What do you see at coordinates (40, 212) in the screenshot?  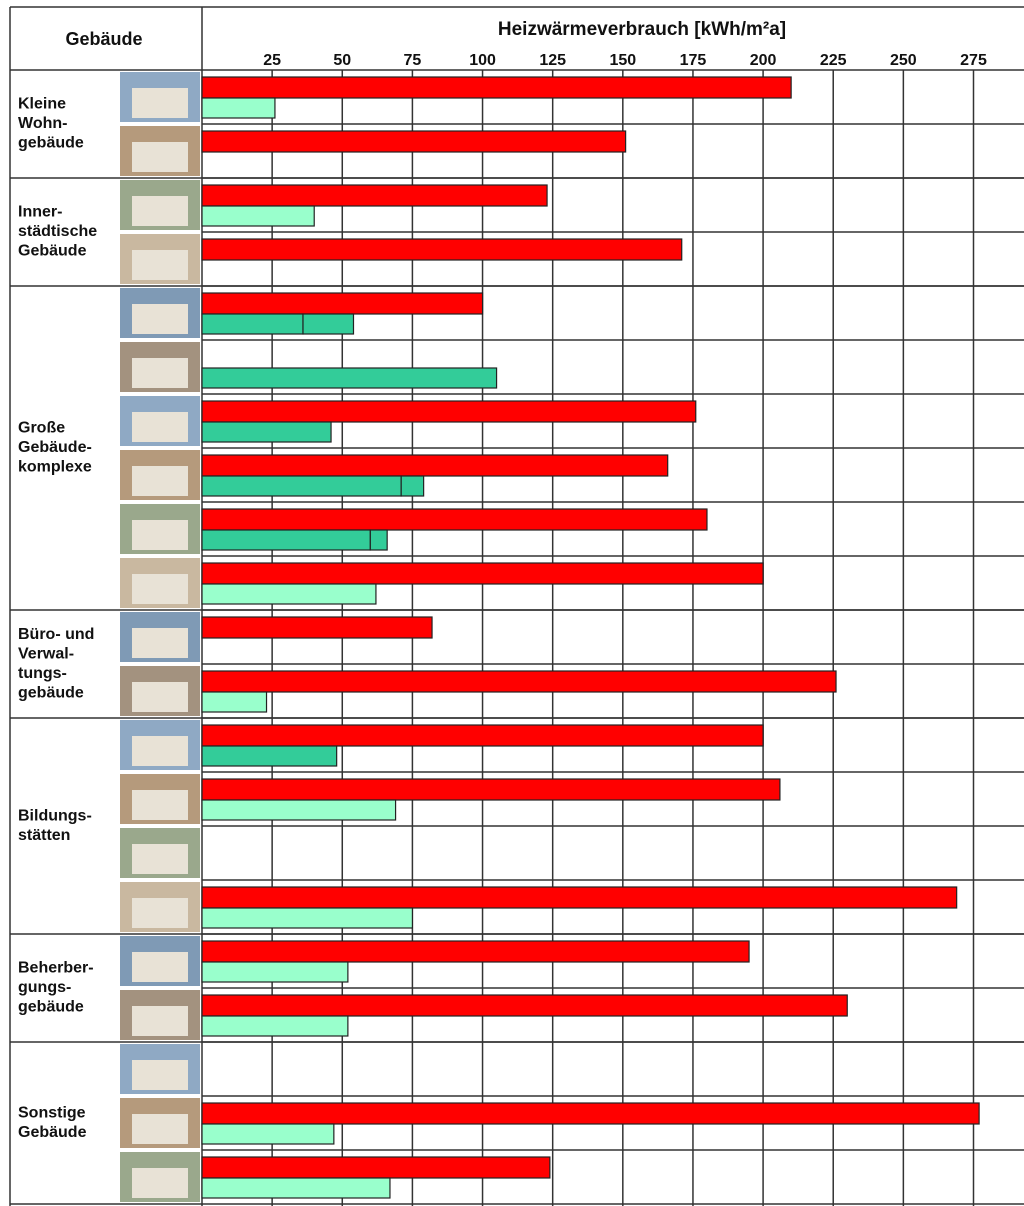 I see `group-label: Inner-` at bounding box center [40, 212].